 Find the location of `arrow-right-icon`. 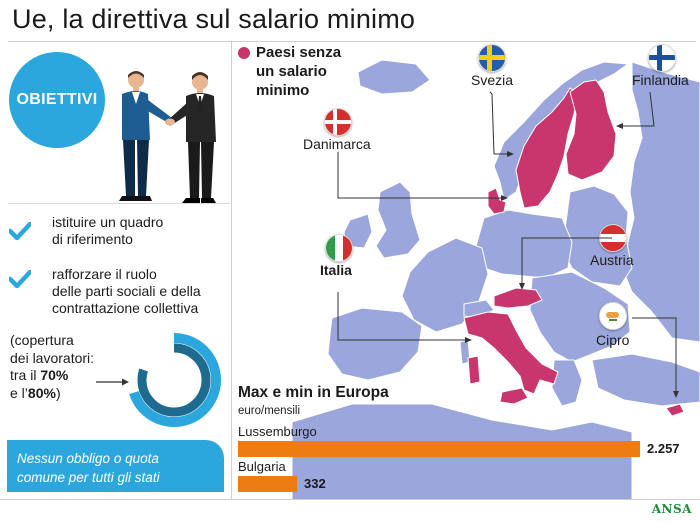

arrow-right-icon is located at coordinates (112, 382).